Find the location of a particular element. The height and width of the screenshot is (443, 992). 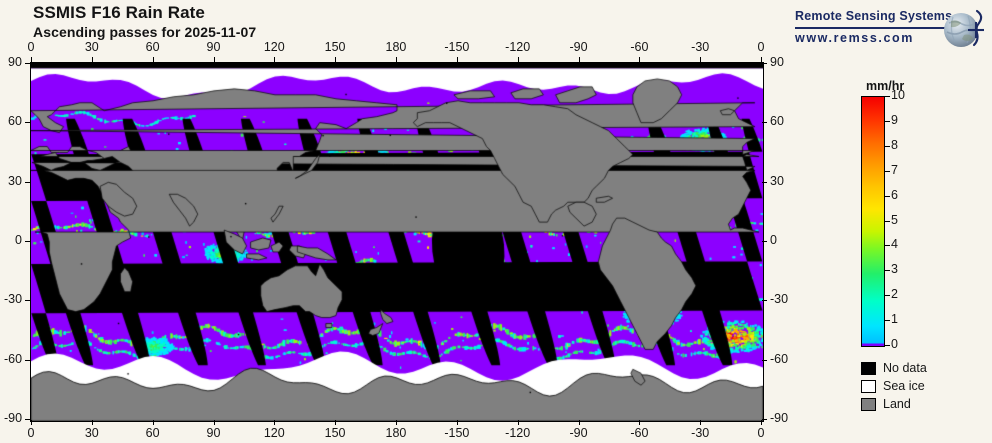

lat-label-left-1: 60 is located at coordinates (15, 121).